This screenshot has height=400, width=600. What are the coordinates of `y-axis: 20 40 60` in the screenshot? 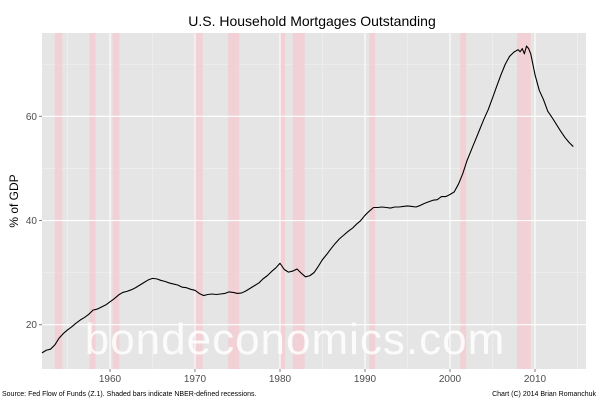 It's located at (34, 221).